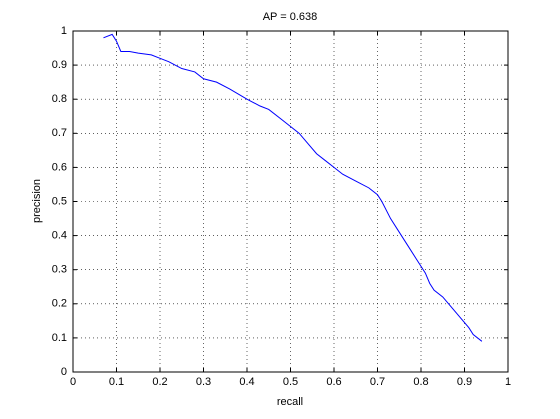 The image size is (560, 419). I want to click on y-tick-label: 0.8, so click(59, 99).